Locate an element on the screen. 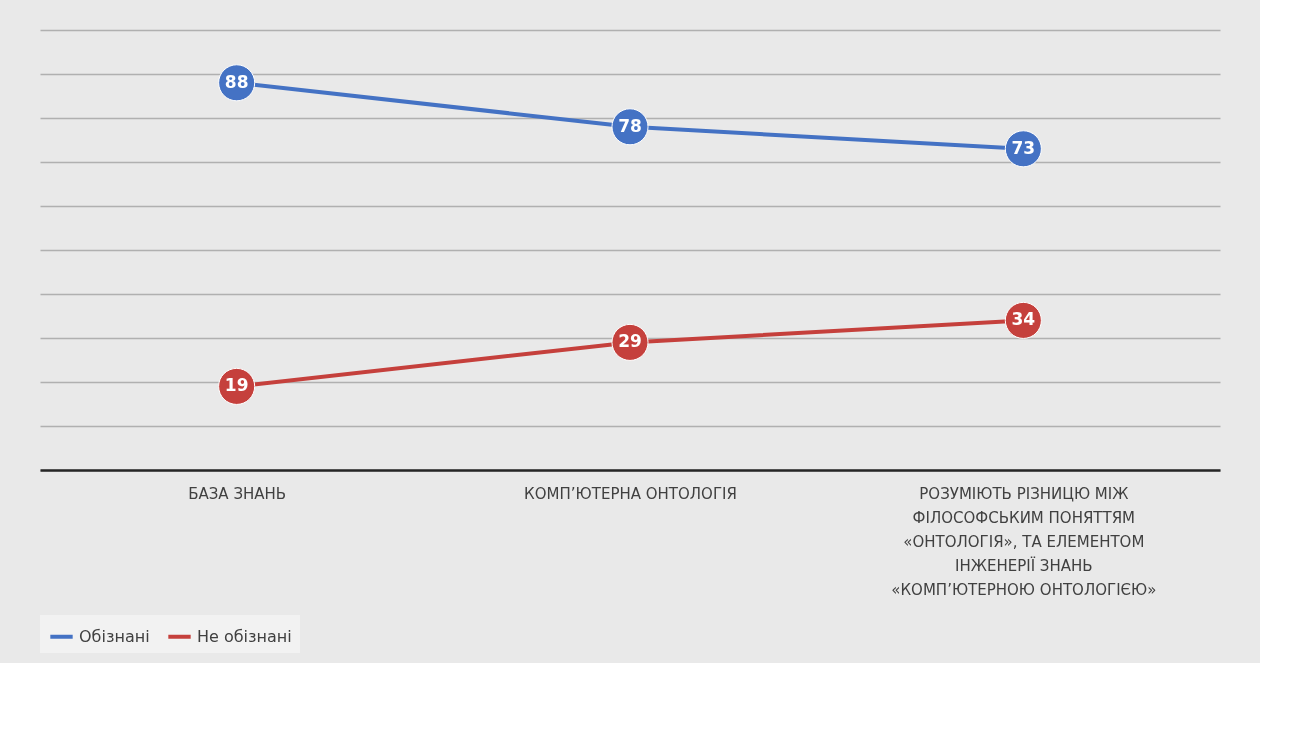 The height and width of the screenshot is (729, 1306). data-label: 88 is located at coordinates (236, 81).